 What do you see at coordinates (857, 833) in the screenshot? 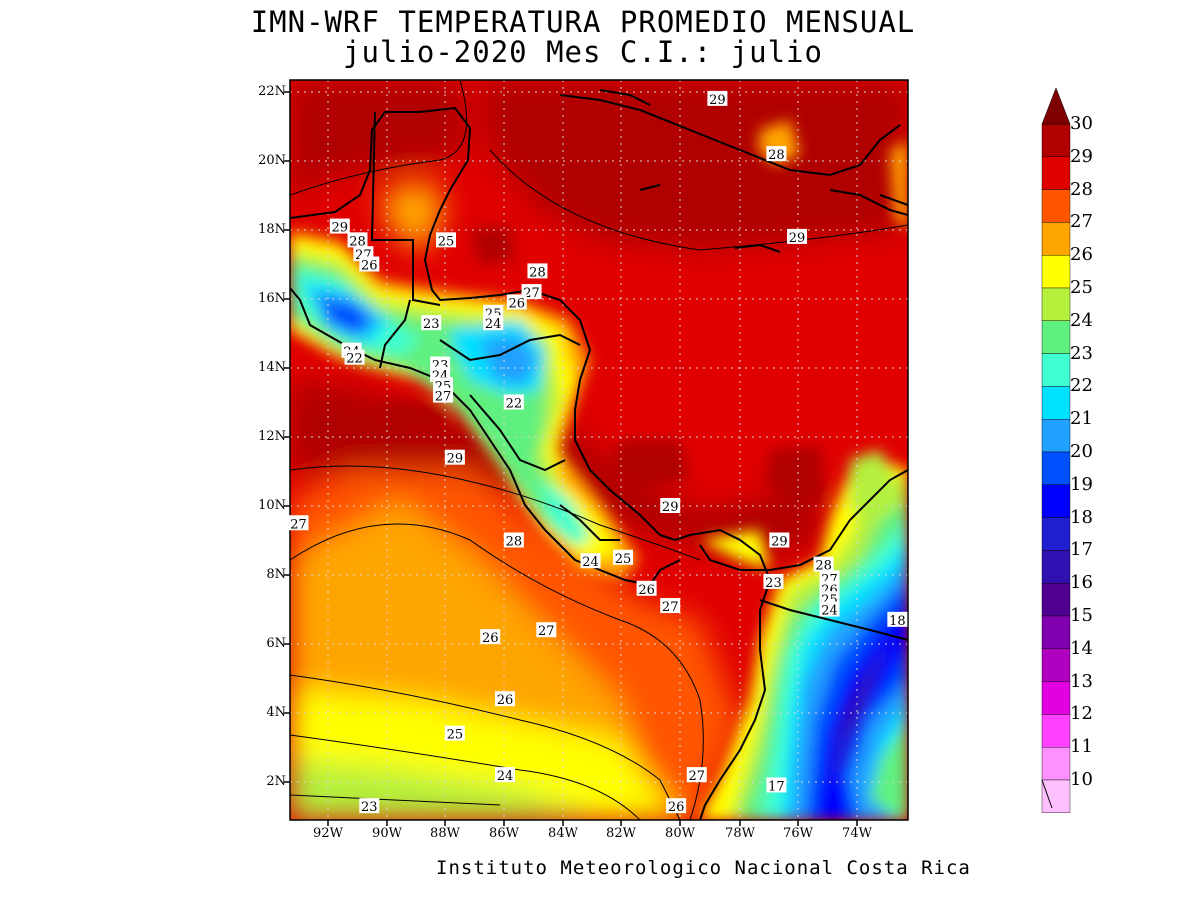
I see `lon-label-74w: 74W` at bounding box center [857, 833].